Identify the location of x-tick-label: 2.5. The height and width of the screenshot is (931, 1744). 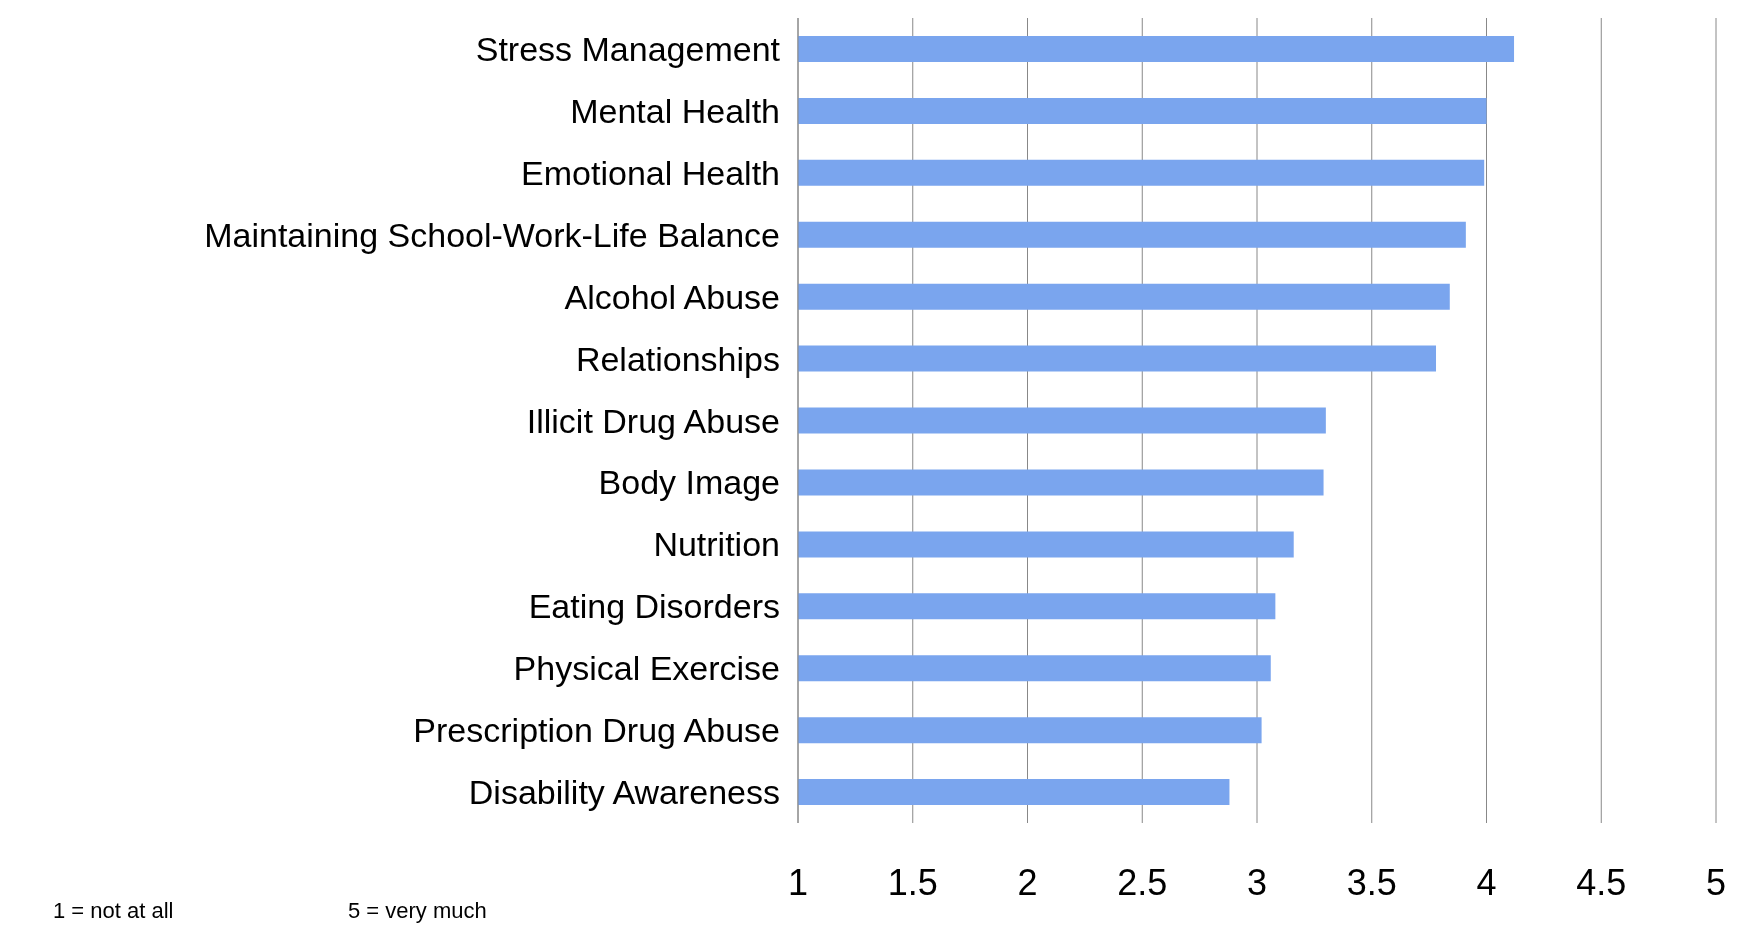
(1142, 882).